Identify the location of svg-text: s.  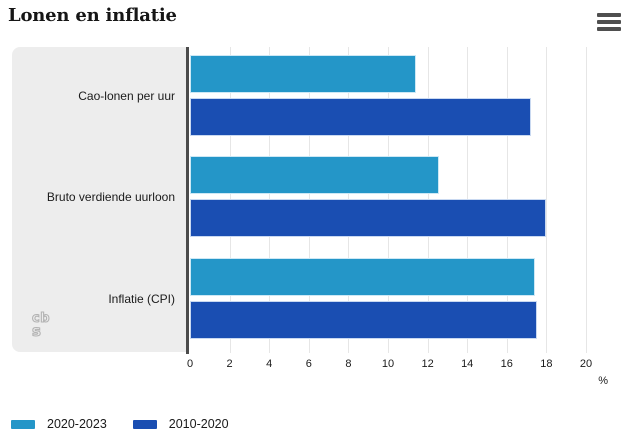
(36, 331).